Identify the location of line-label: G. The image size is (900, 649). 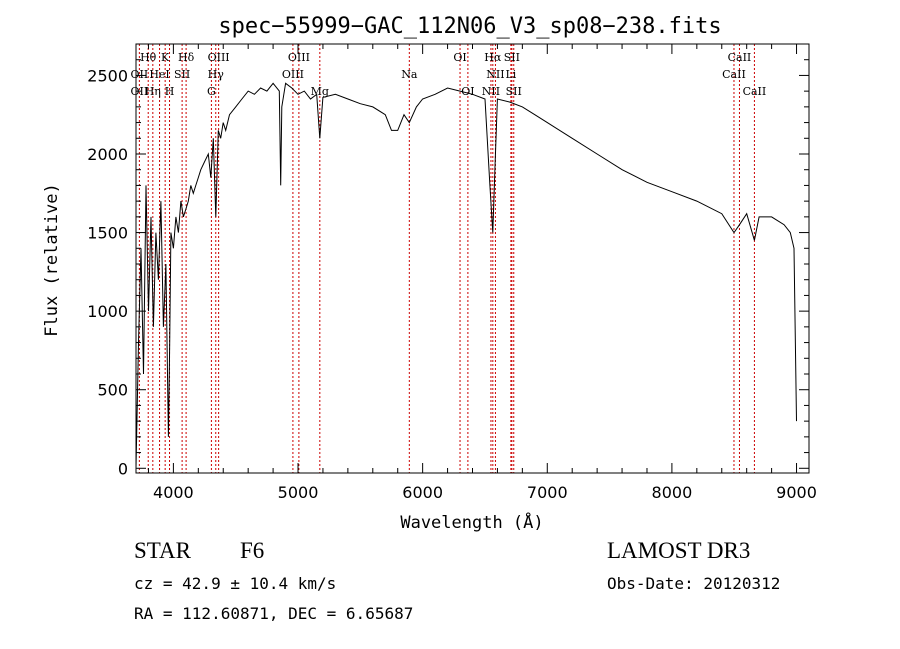
(211, 91).